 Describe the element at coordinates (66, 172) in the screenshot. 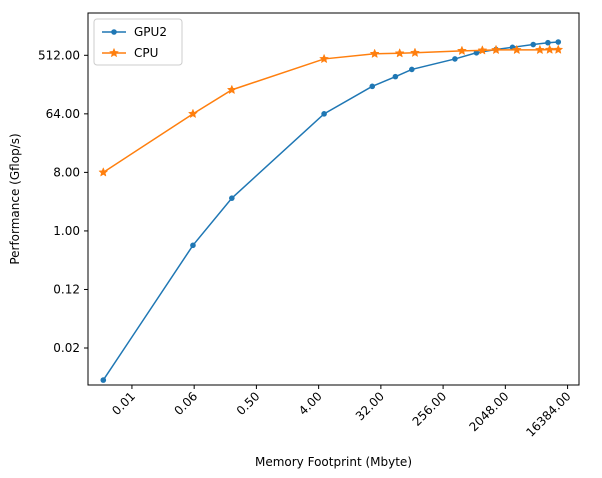

I see `y-tick-label: 8.00` at that location.